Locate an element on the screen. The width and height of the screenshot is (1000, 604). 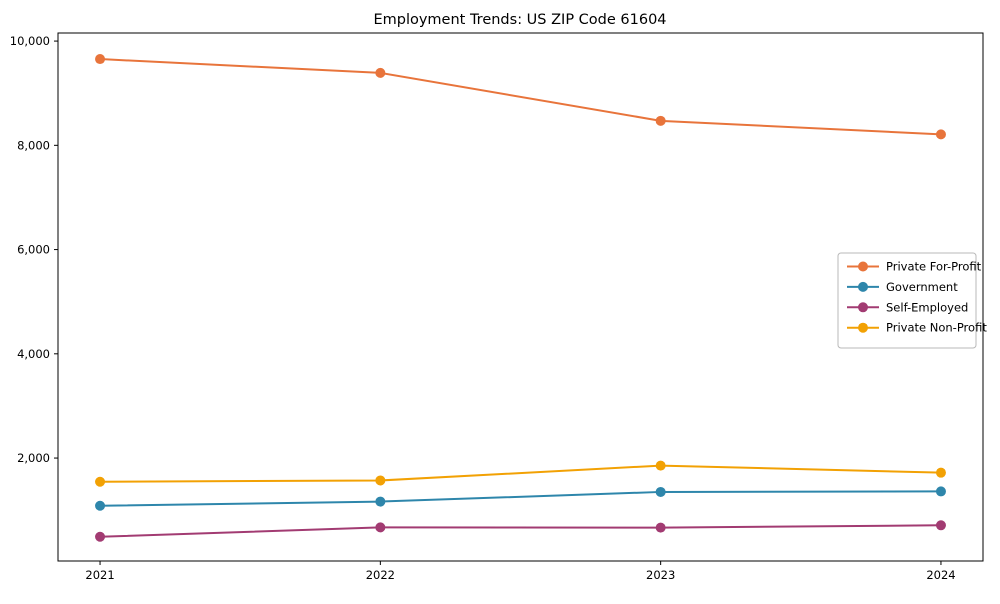
legend-label: Private Non-Profit is located at coordinates (936, 328).